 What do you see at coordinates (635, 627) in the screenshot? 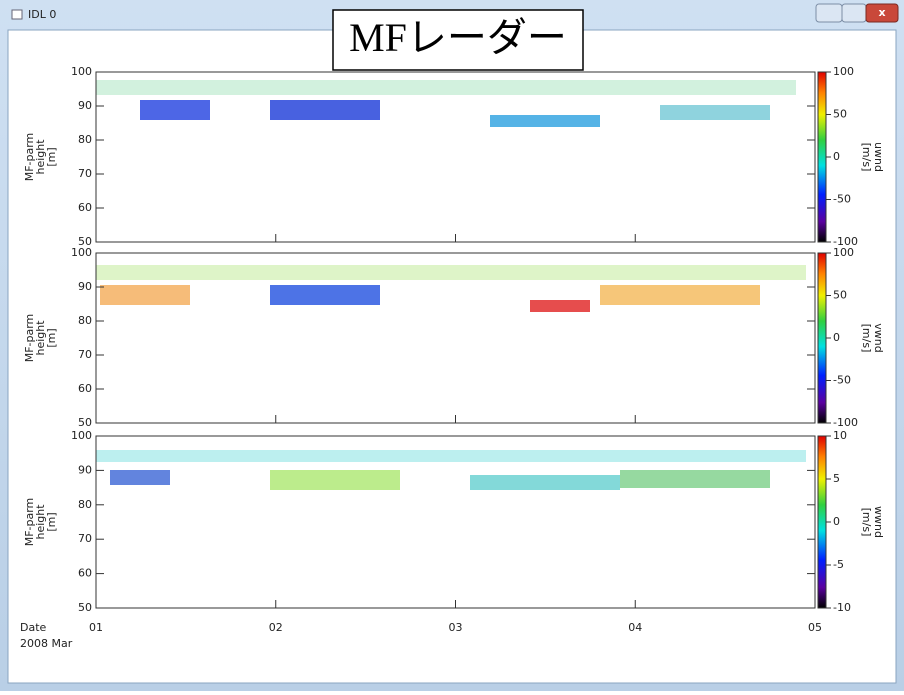
I see `x-tick-label: 04` at bounding box center [635, 627].